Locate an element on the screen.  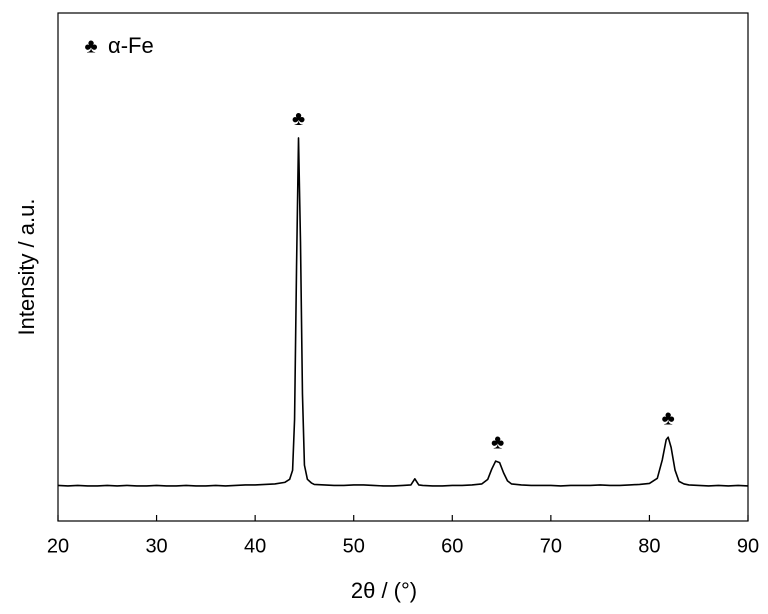
x-tick-label: 70 is located at coordinates (551, 546).